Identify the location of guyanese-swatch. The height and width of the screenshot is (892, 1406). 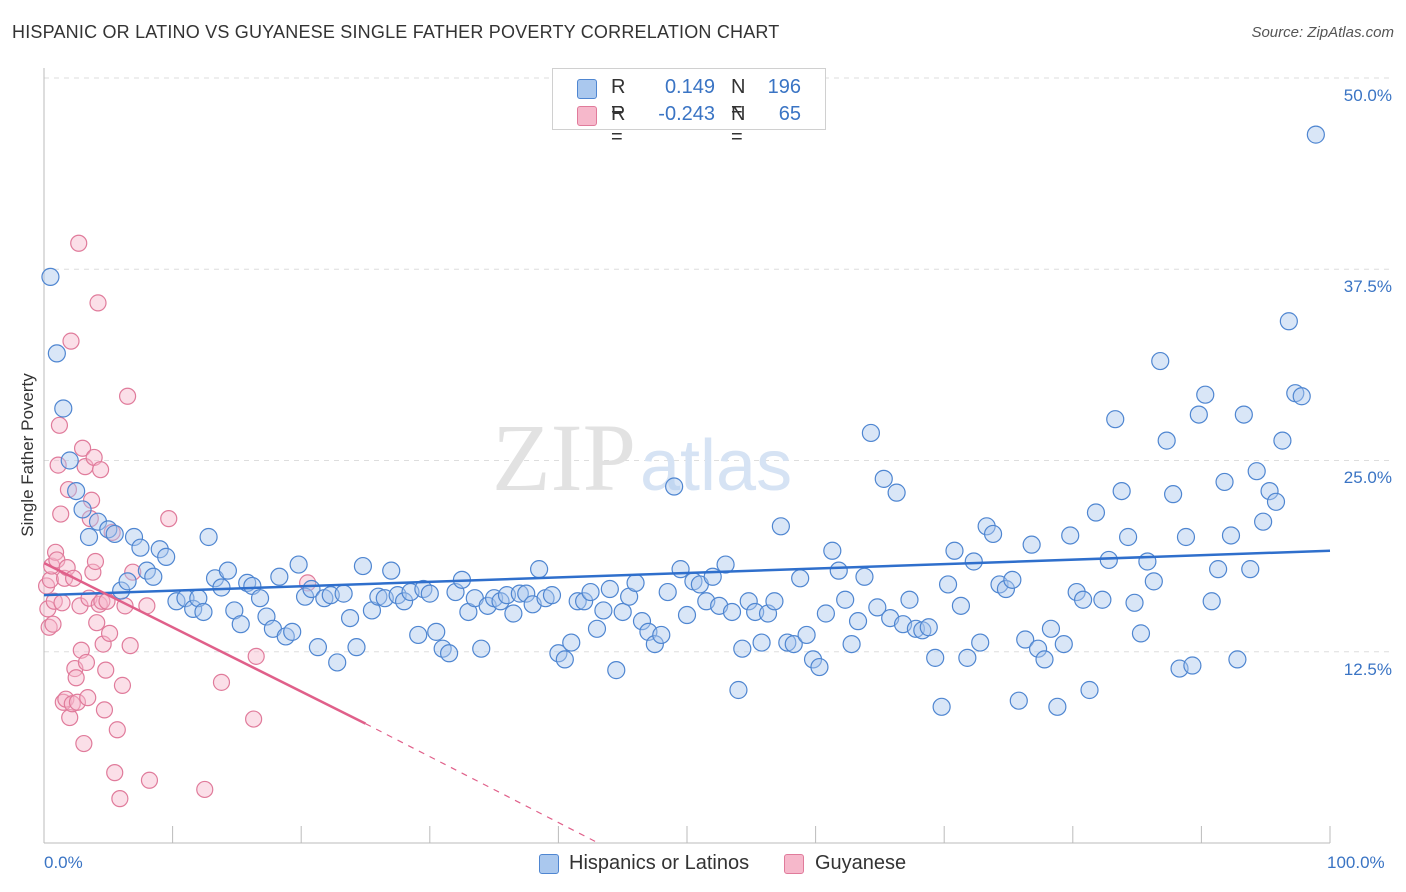
(587, 116).